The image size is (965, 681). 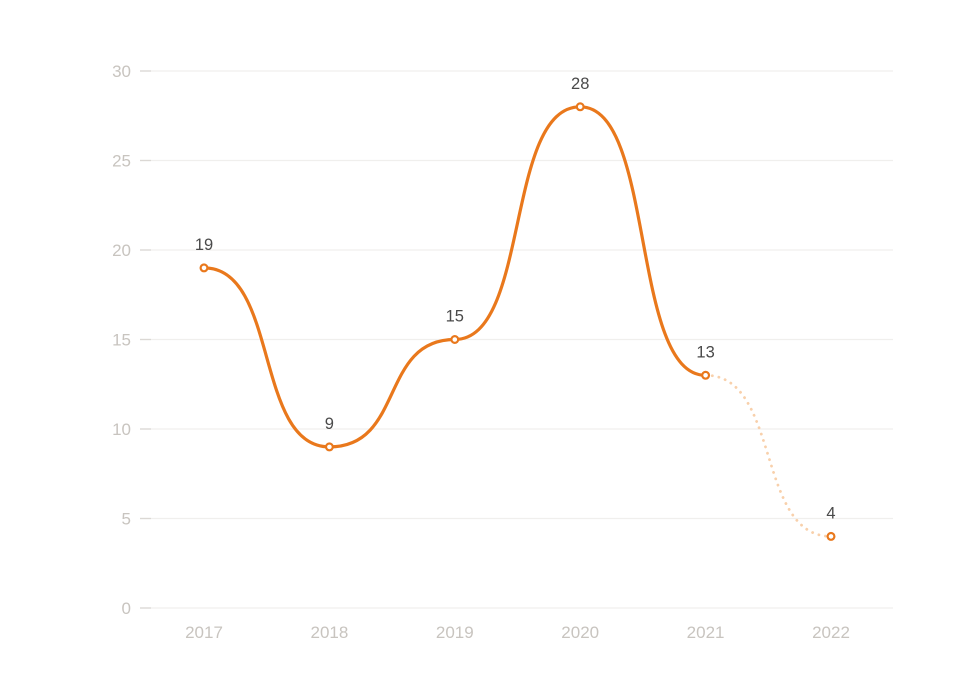 I want to click on data-point-2019, so click(x=455, y=340).